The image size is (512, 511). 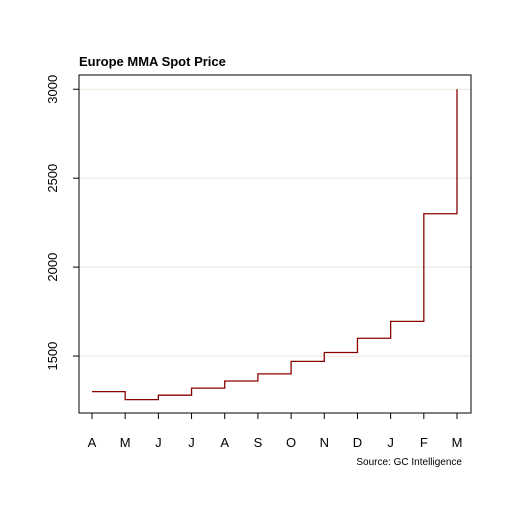 What do you see at coordinates (357, 442) in the screenshot?
I see `x-tick-label: D` at bounding box center [357, 442].